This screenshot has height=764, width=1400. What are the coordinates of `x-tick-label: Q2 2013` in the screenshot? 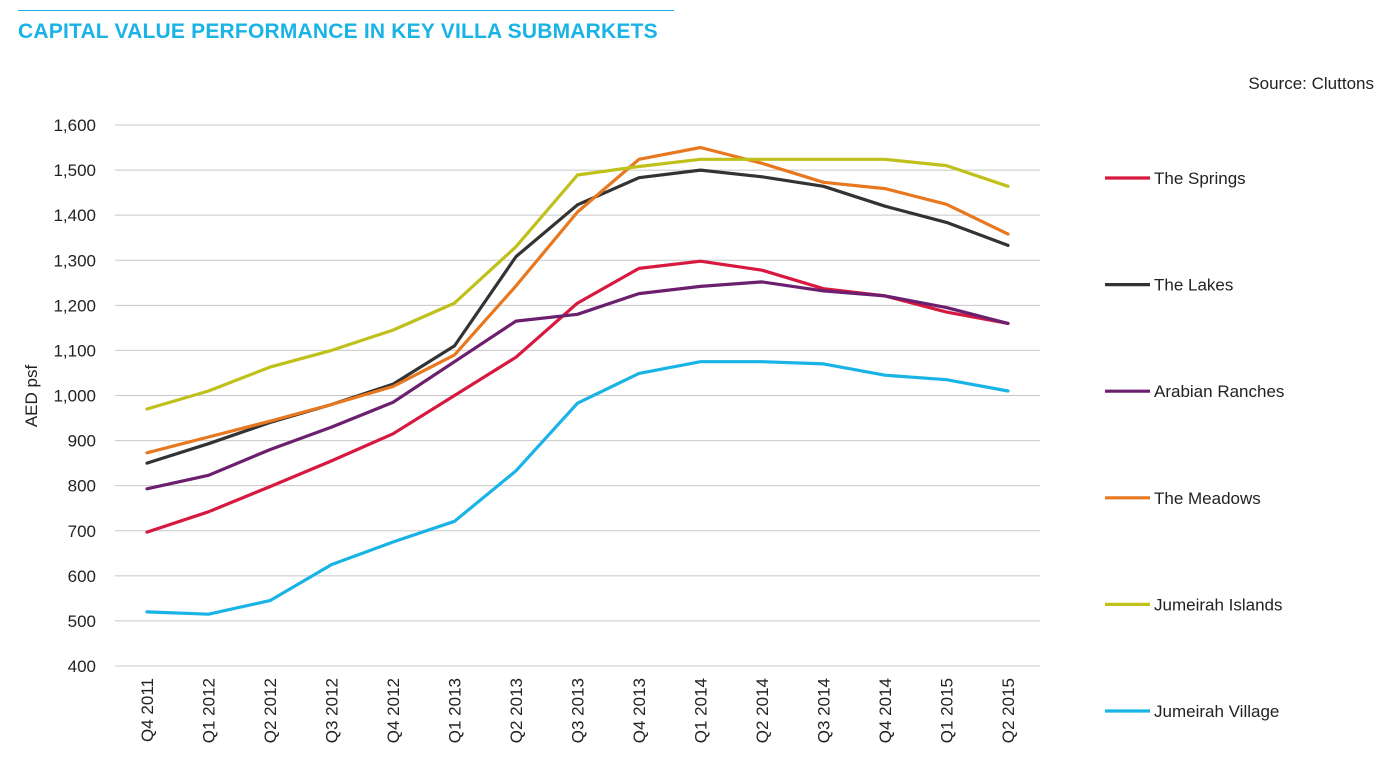 It's located at (516, 710).